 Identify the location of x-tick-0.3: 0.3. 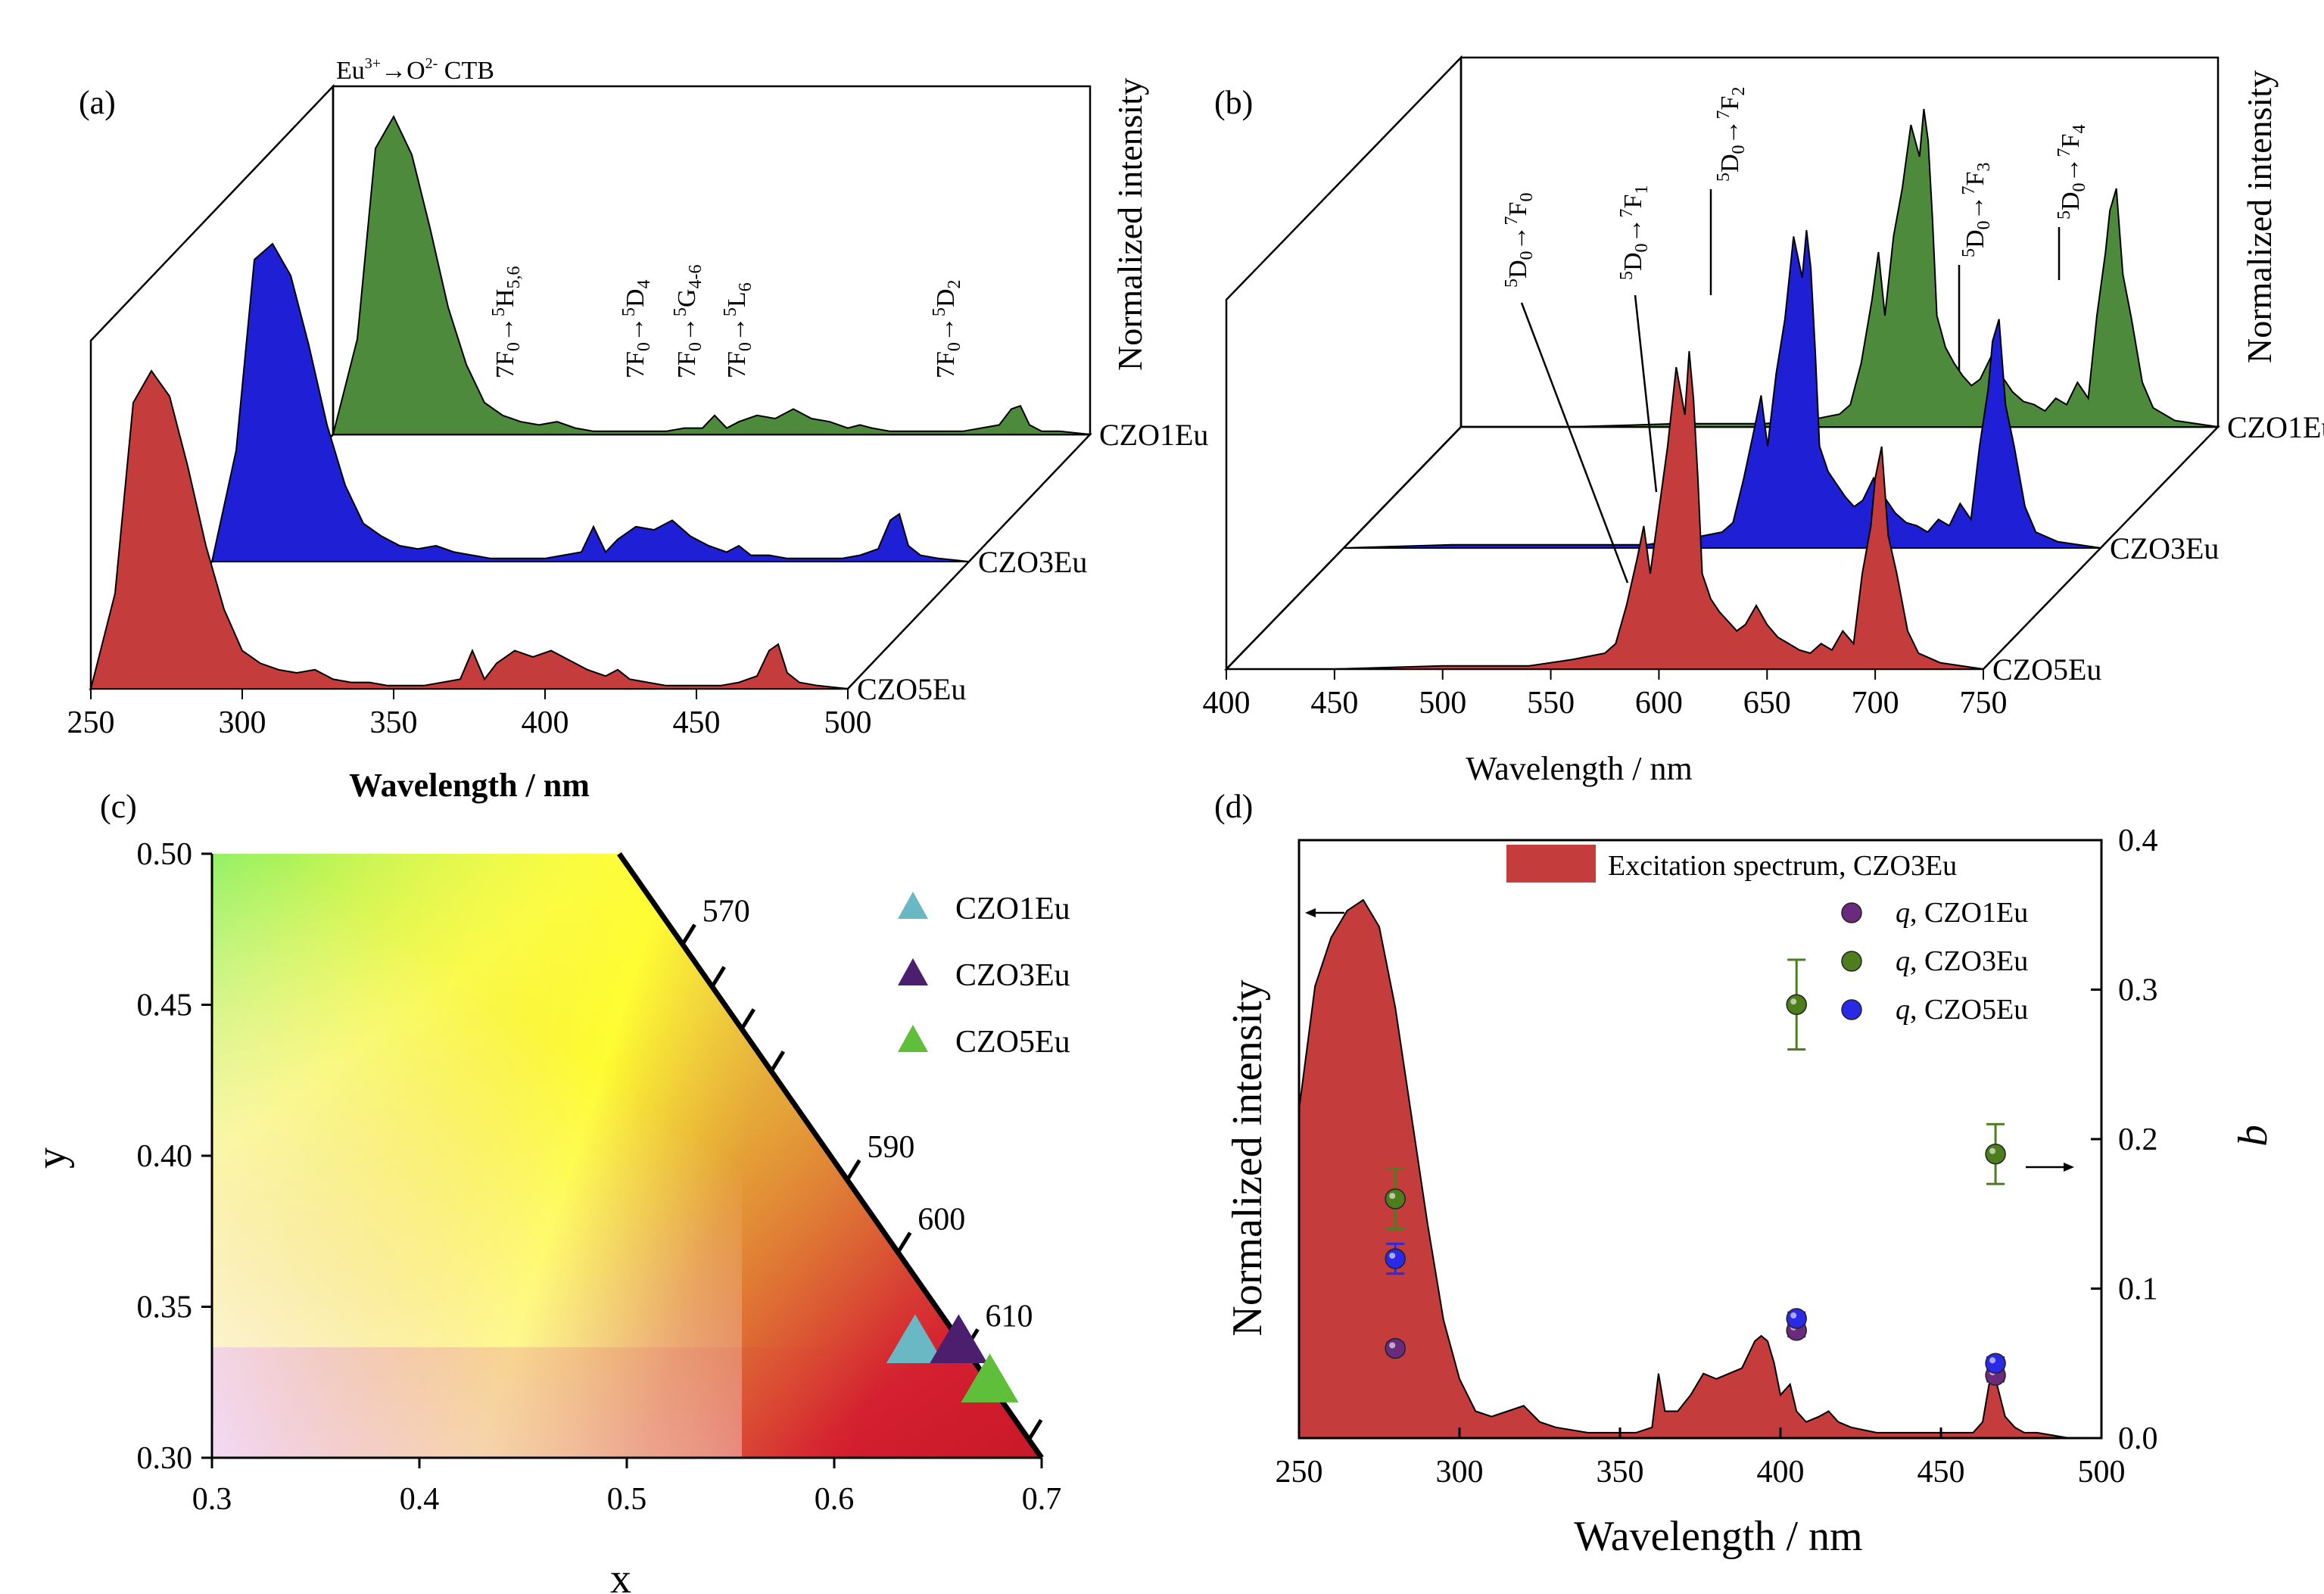
(212, 1499).